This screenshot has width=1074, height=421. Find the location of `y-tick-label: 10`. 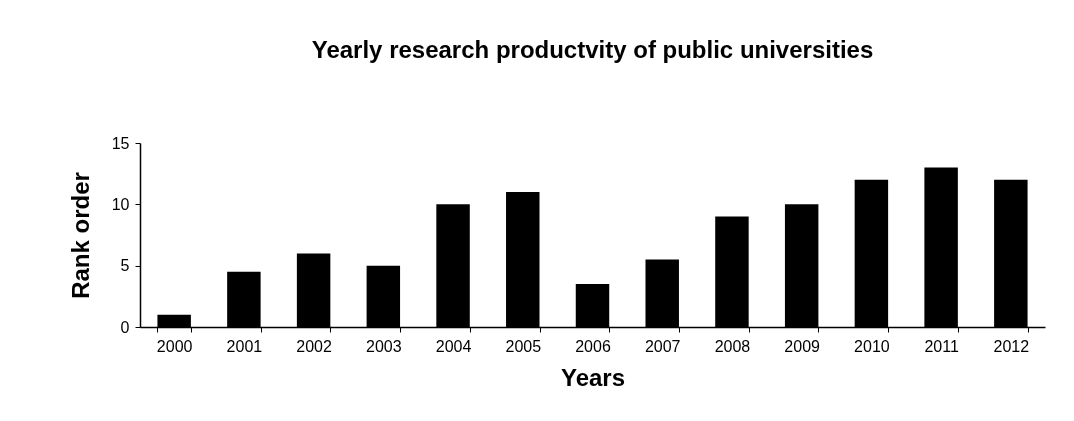

y-tick-label: 10 is located at coordinates (120, 204).